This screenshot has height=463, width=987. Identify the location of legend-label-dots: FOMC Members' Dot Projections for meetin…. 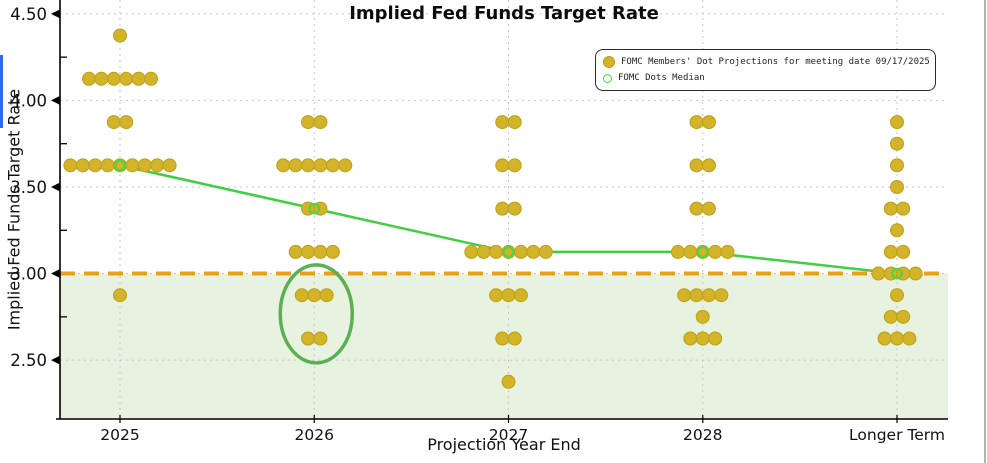
(775, 62).